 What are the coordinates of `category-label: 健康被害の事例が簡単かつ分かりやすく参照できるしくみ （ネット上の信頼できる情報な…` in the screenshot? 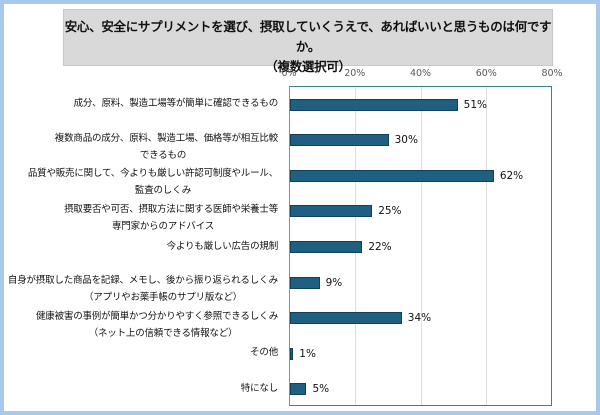 It's located at (139, 325).